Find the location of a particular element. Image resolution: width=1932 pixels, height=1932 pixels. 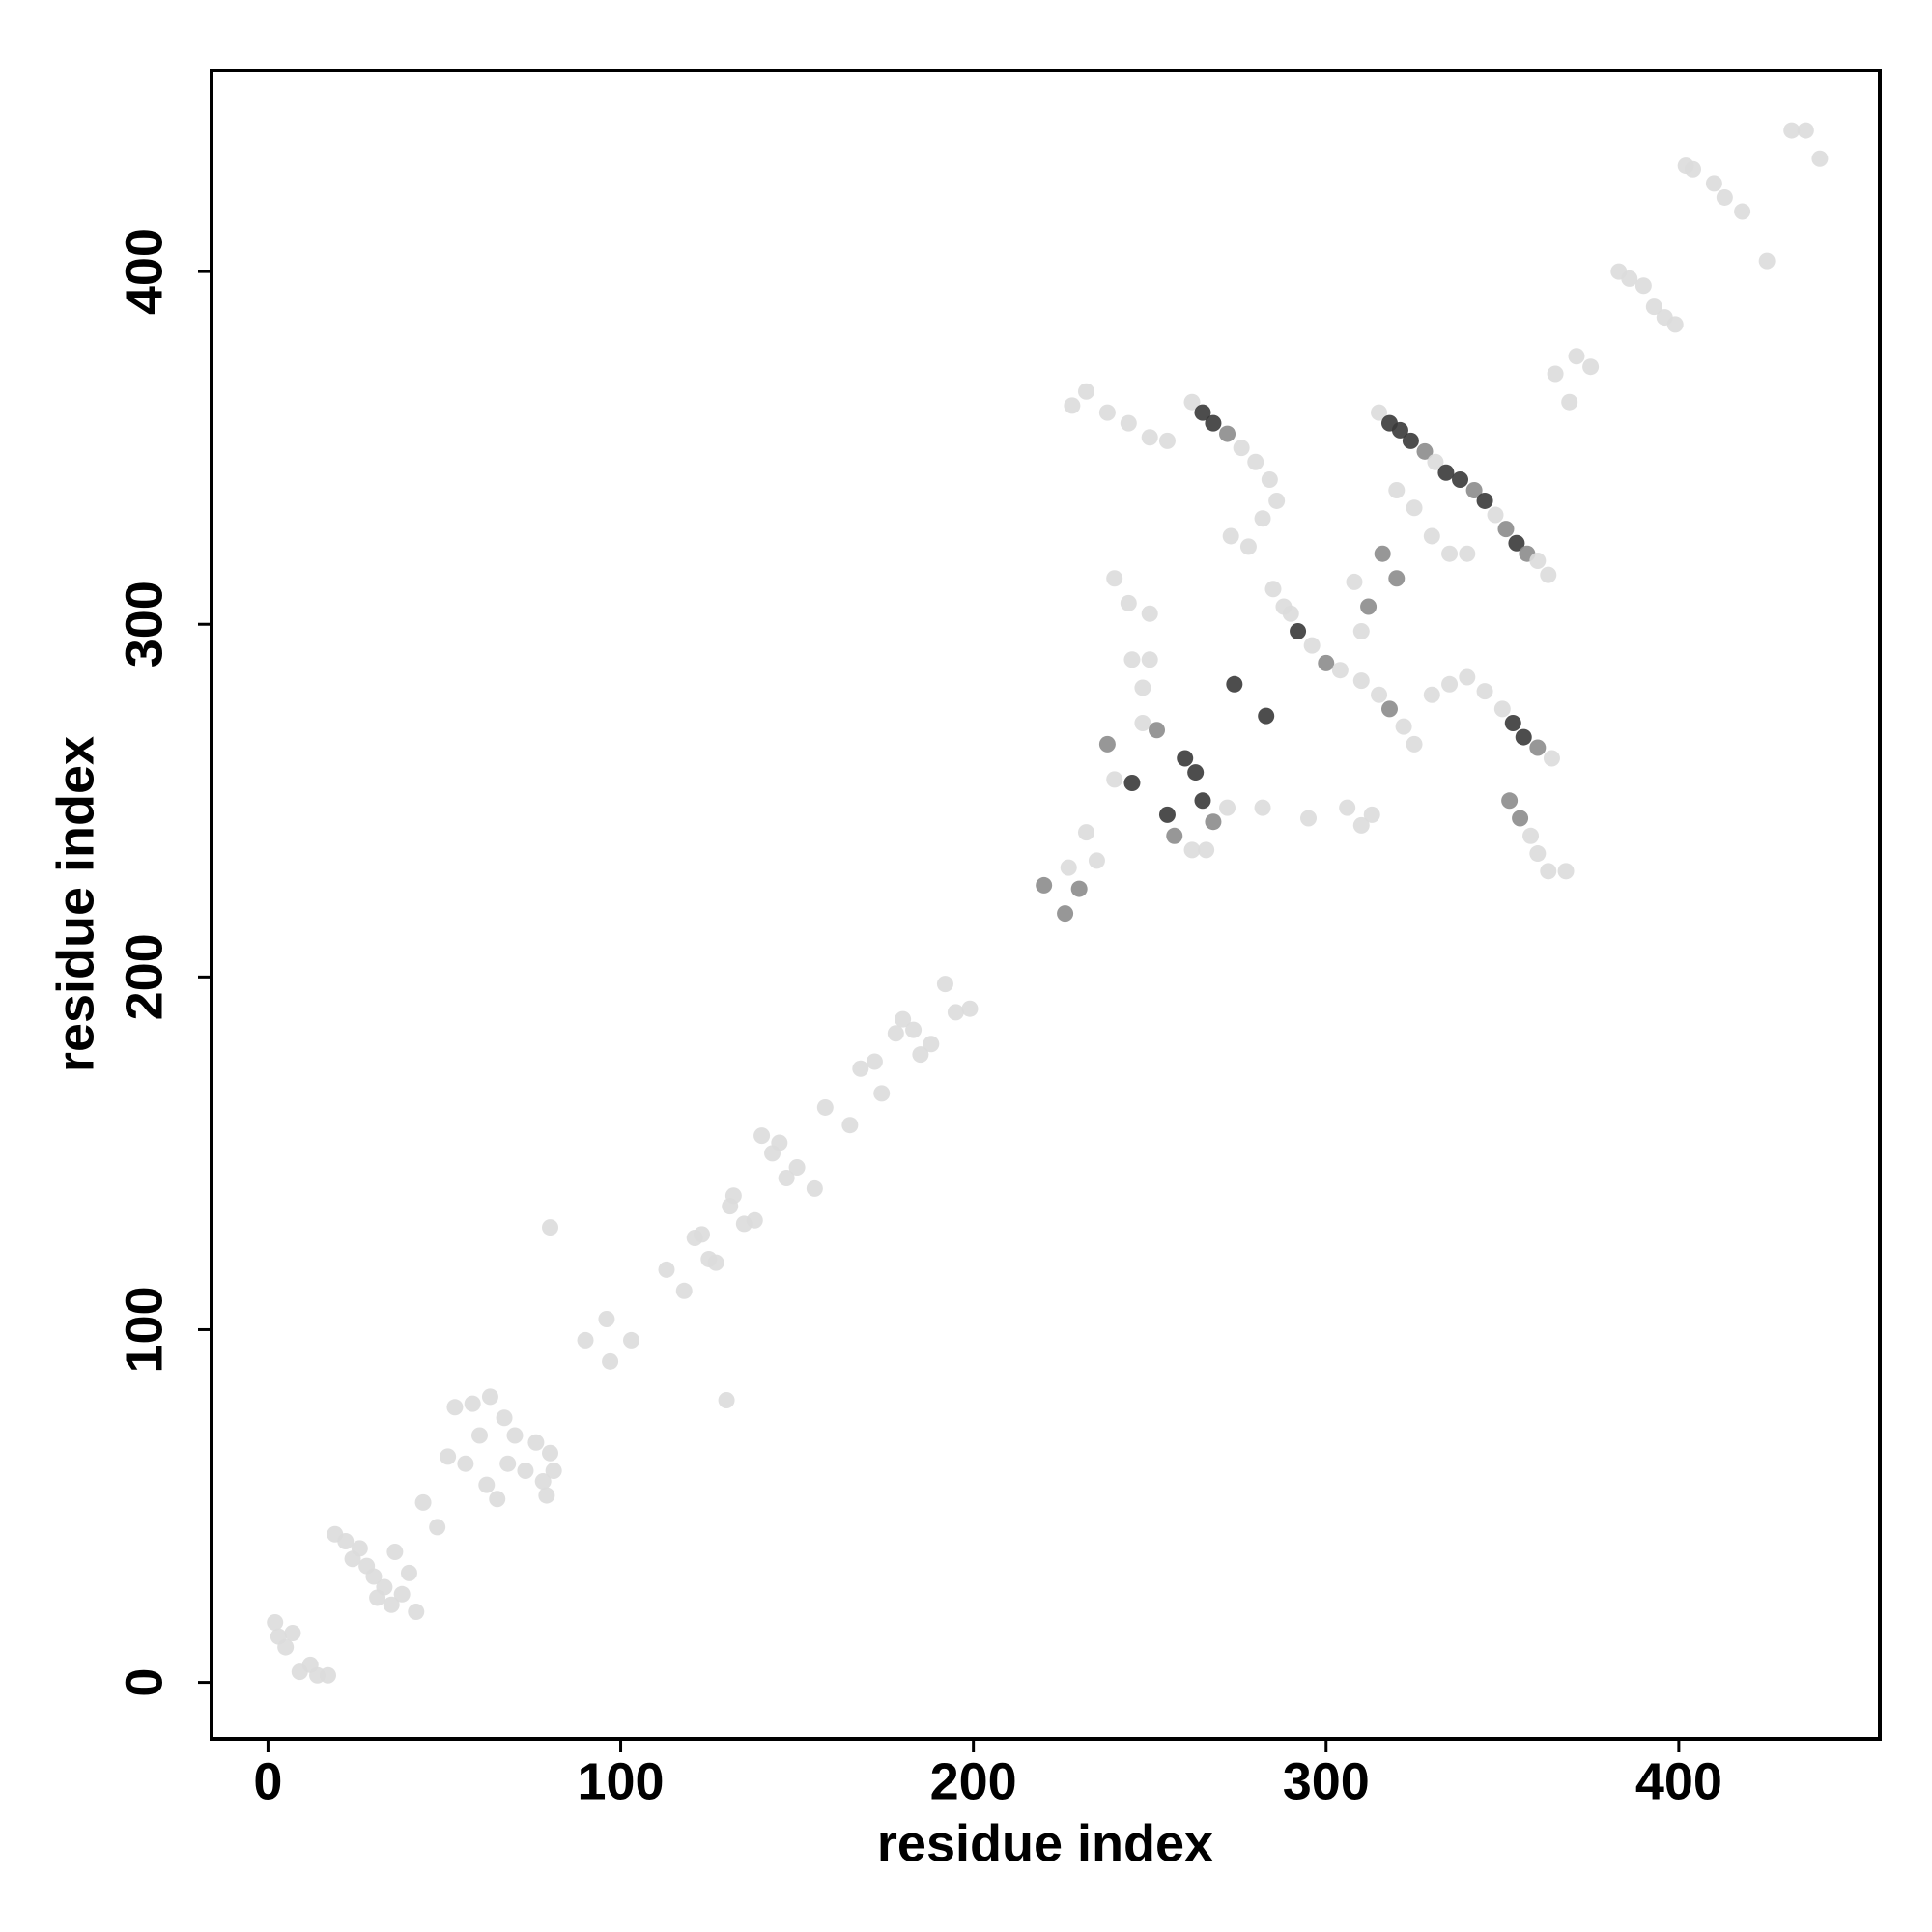

x-axis-title: residue index is located at coordinates (1045, 1843).